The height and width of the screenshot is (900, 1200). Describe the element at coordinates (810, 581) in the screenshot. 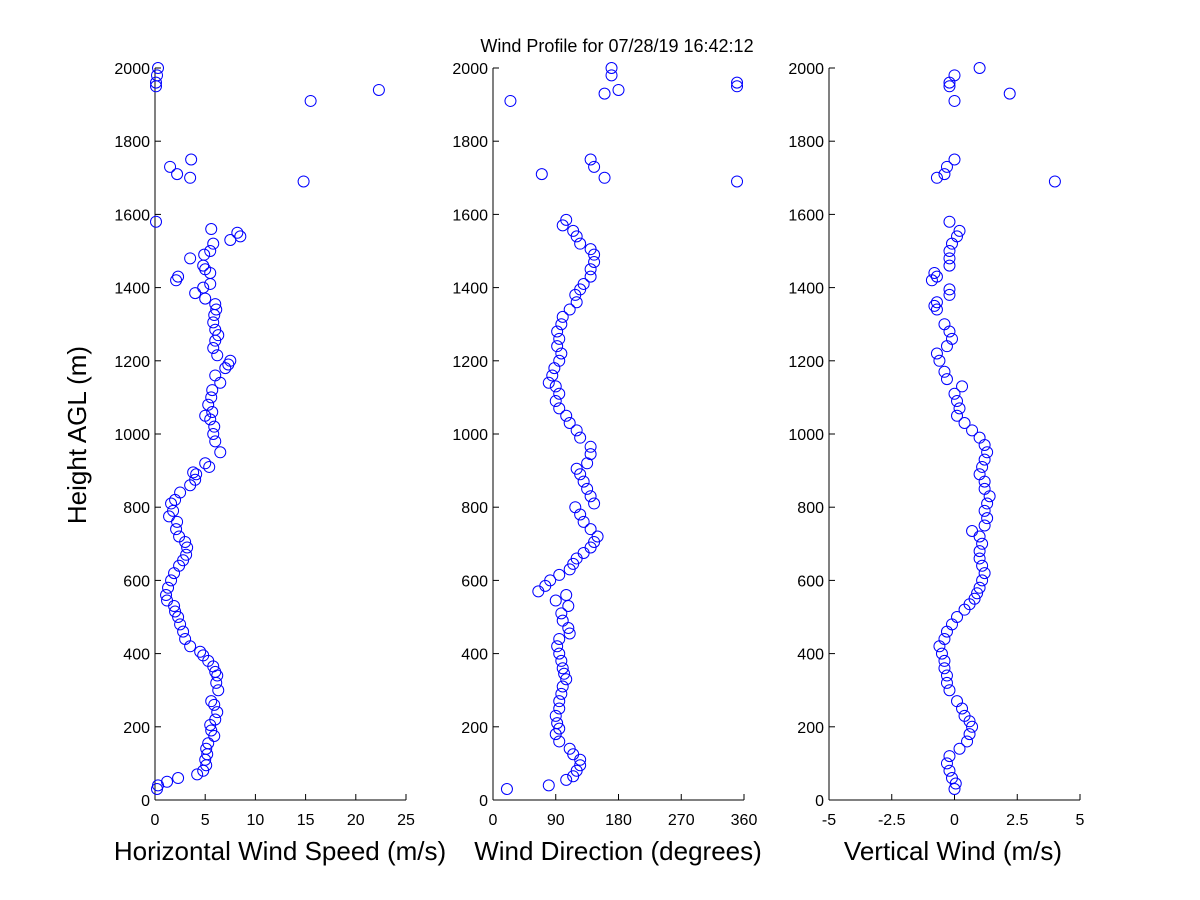

I see `y-tick-label: 600` at that location.